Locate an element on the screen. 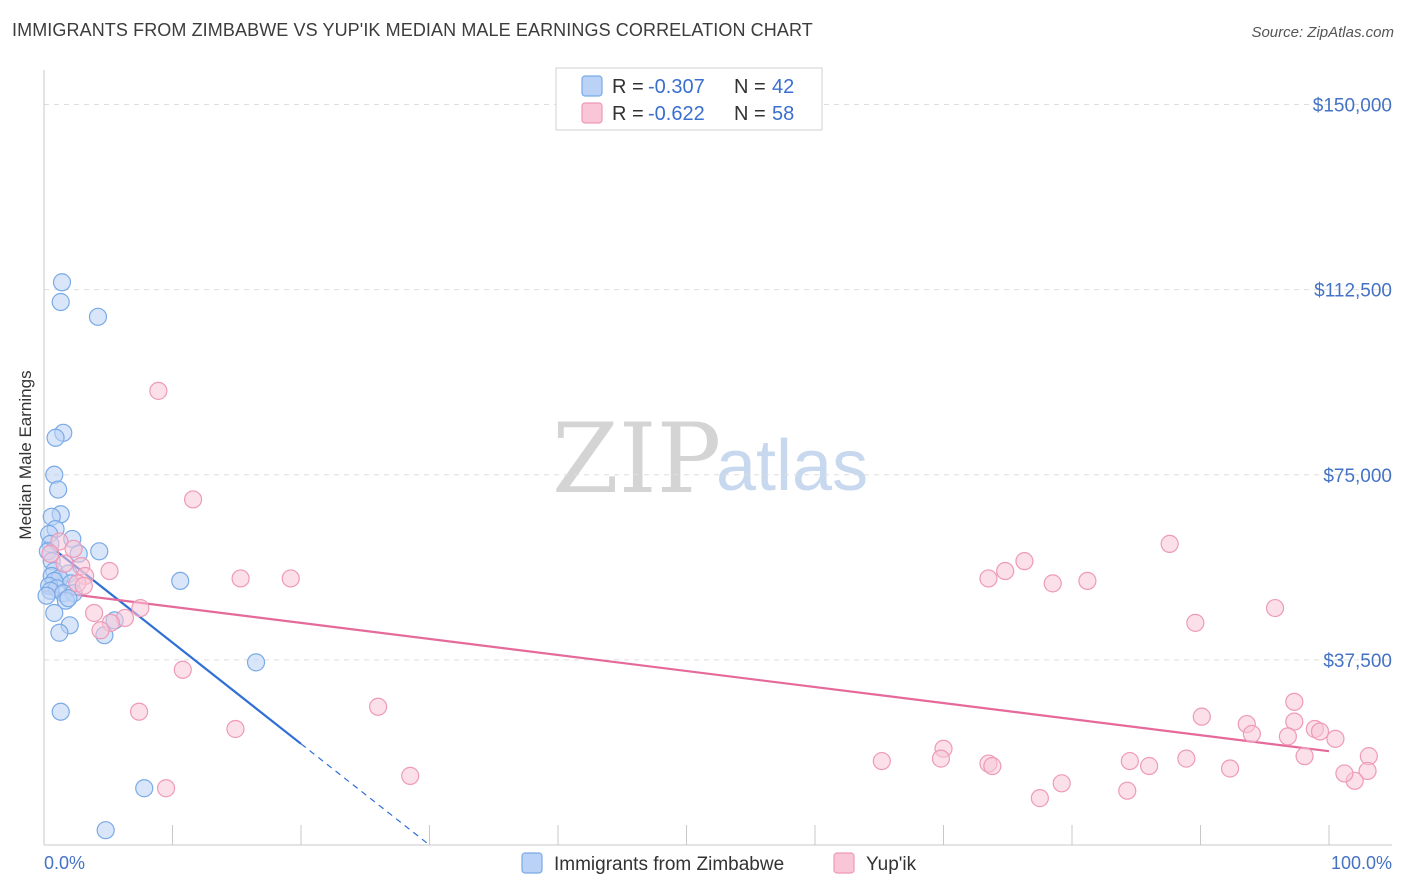 This screenshot has width=1406, height=892. series-legend-label-zimbabwe: Immigrants from Zimbabwe is located at coordinates (669, 864).